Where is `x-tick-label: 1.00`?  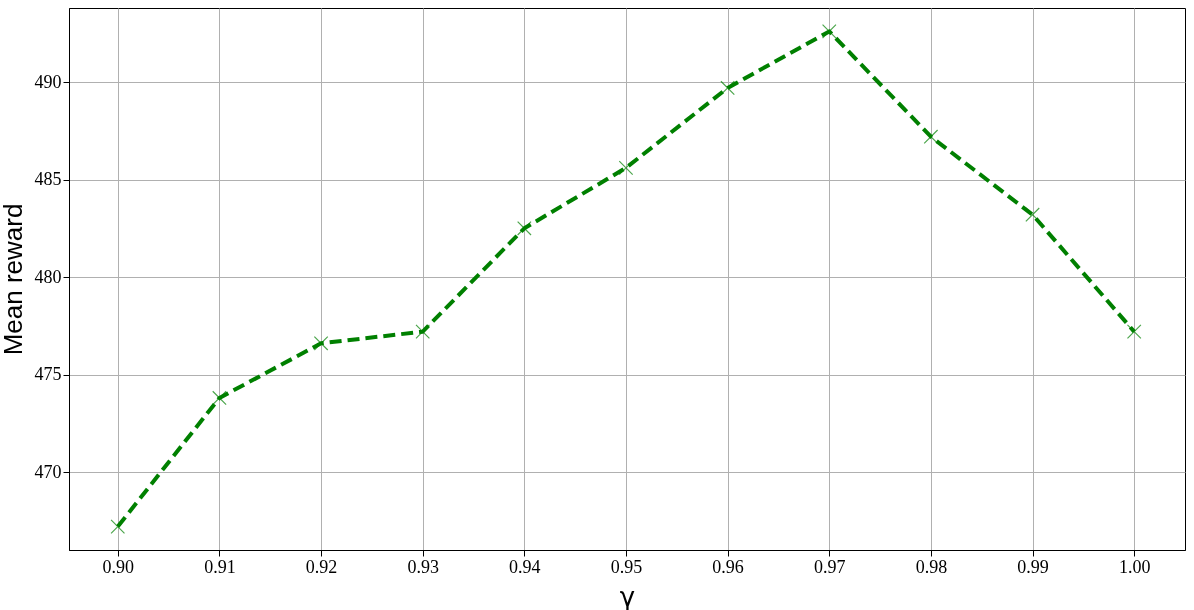 x-tick-label: 1.00 is located at coordinates (1134, 566).